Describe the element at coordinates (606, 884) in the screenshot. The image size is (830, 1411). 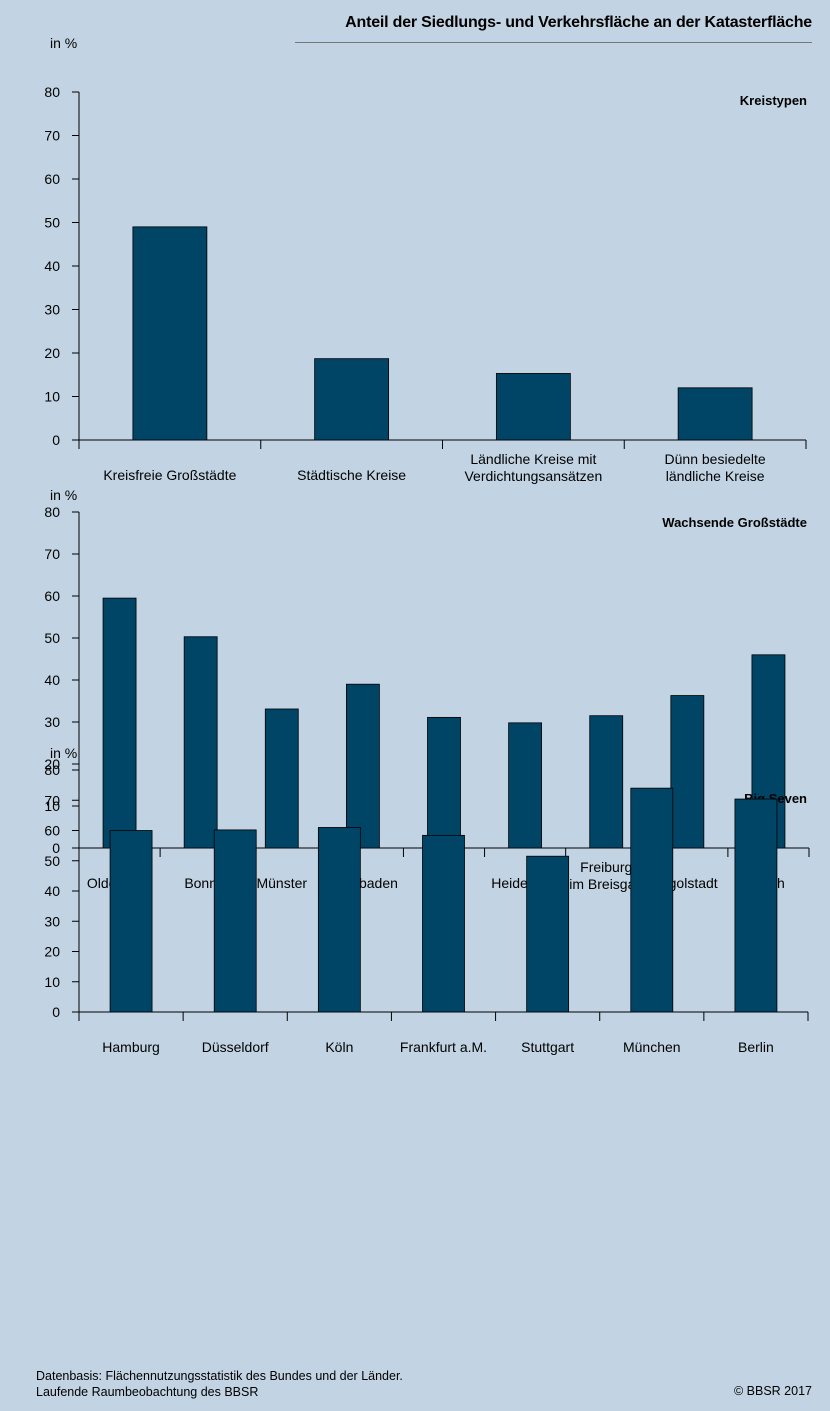
I see `x-tick-label-line: im Breisgau` at that location.